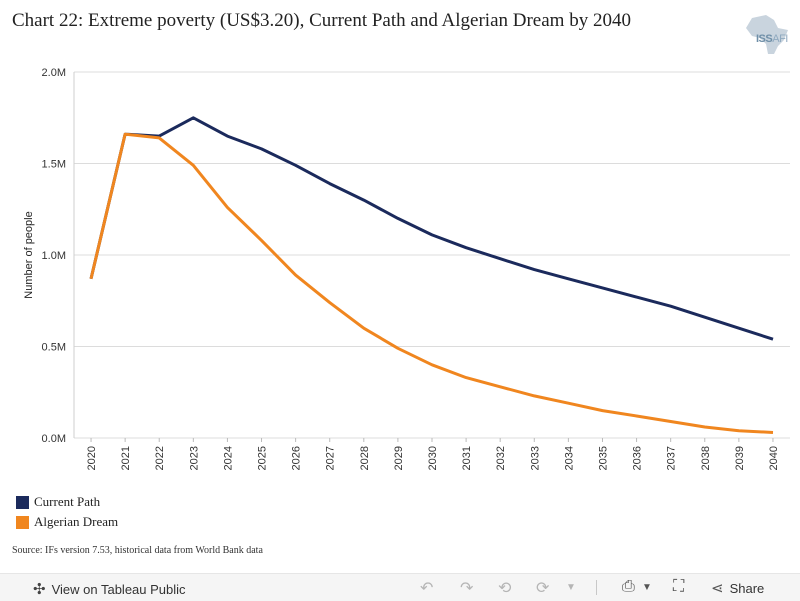  Describe the element at coordinates (433, 458) in the screenshot. I see `x-tick-label: 2030` at that location.